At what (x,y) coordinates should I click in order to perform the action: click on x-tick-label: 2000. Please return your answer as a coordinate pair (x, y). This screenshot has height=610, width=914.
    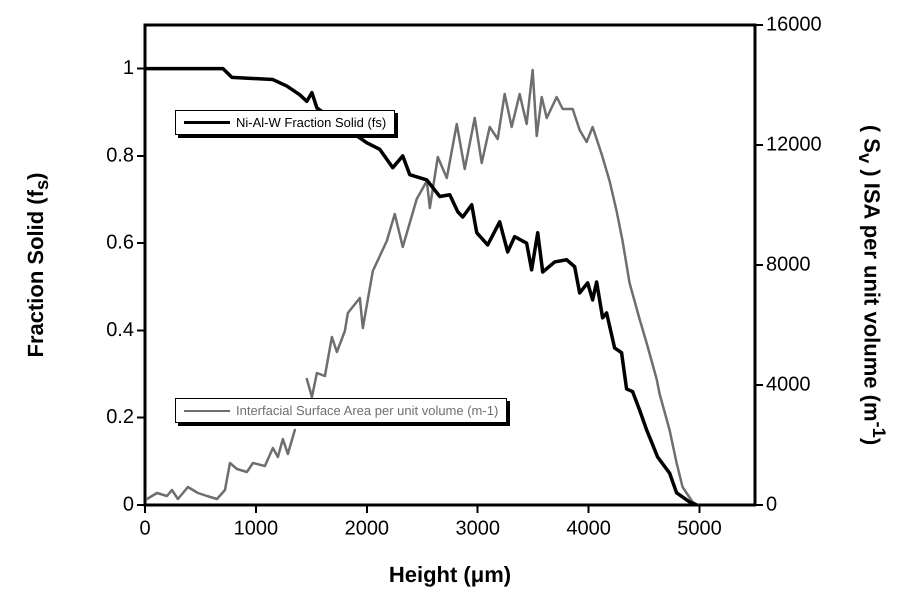
    Looking at the image, I should click on (367, 529).